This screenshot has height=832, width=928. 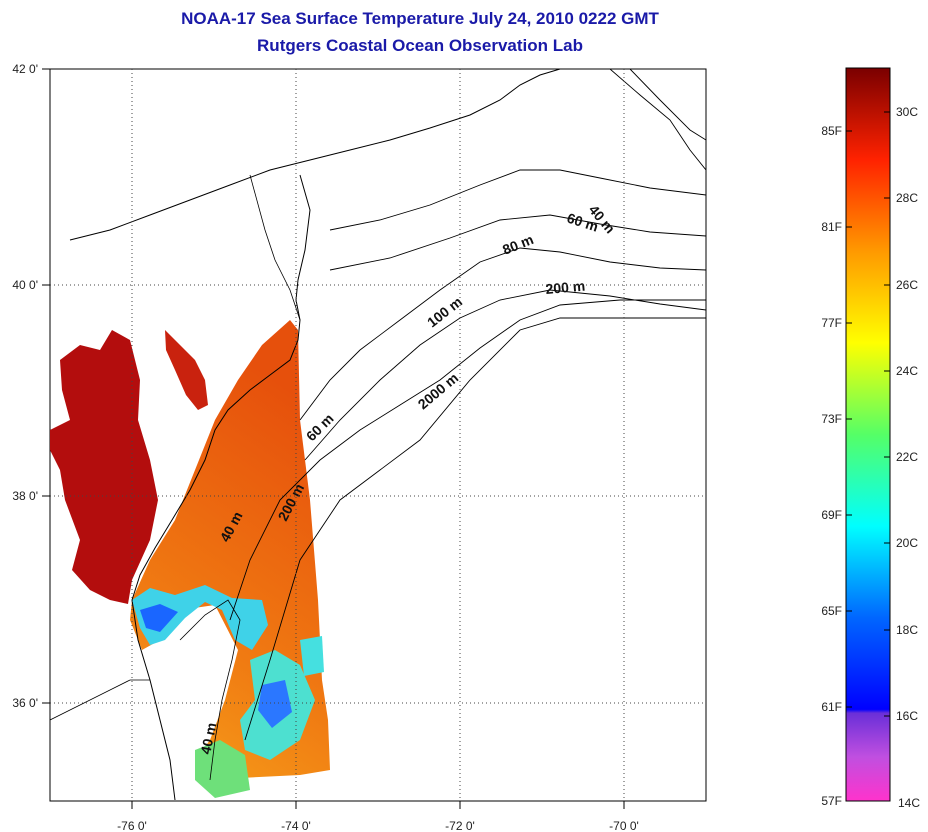 What do you see at coordinates (132, 825) in the screenshot?
I see `lon-label: -76 0'` at bounding box center [132, 825].